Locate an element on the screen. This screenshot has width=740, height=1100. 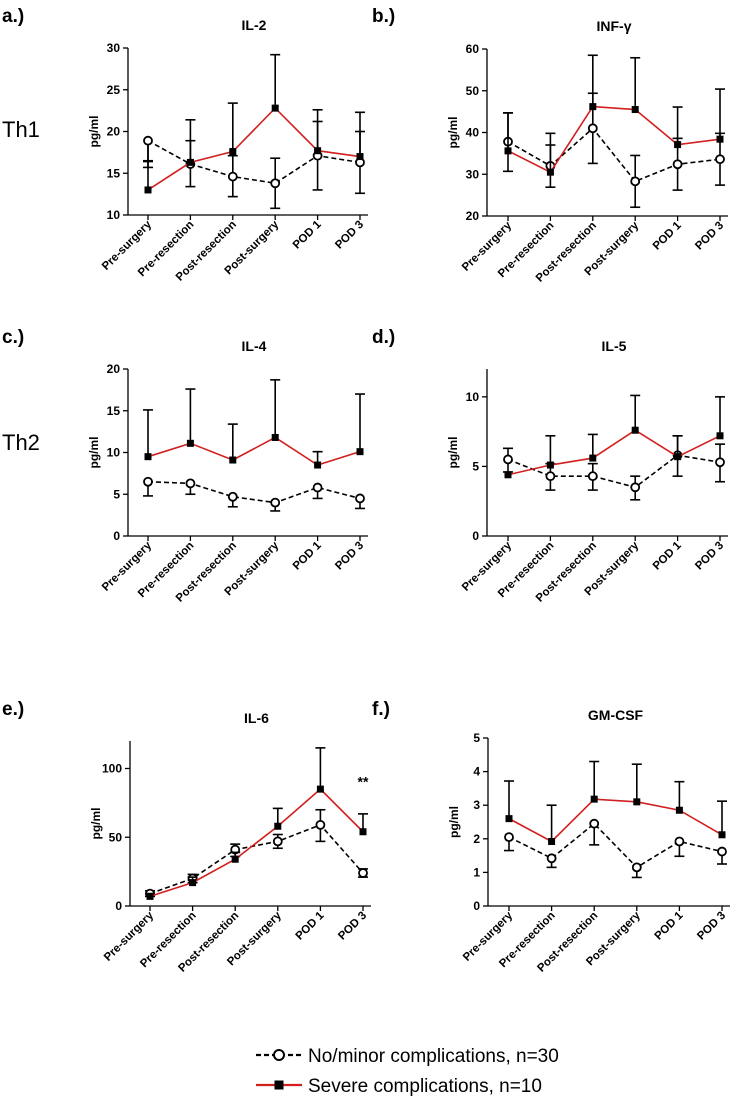
panel-letter: c.) is located at coordinates (13, 337).